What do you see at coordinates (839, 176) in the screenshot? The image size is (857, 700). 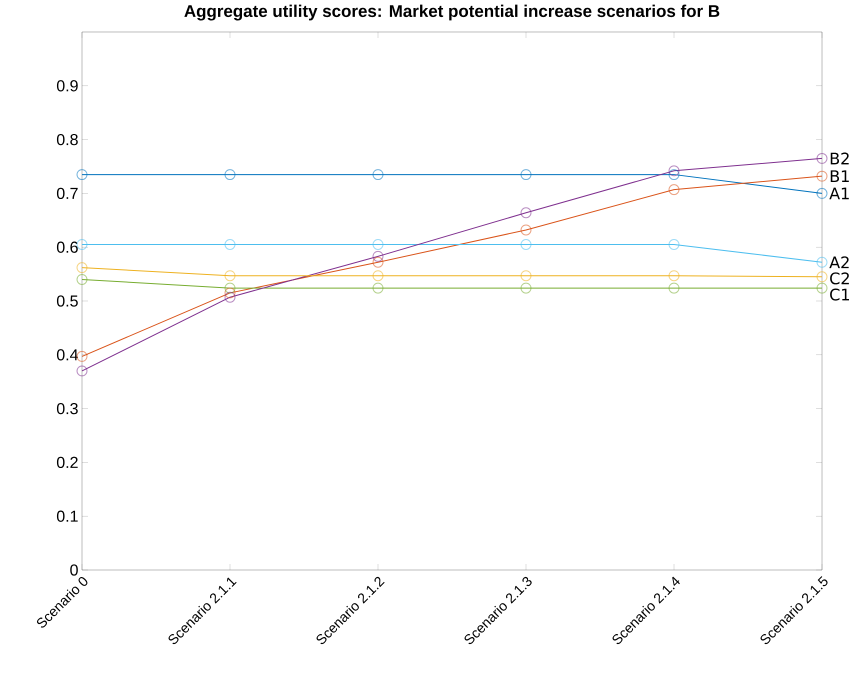 I see `series-label: B1` at bounding box center [839, 176].